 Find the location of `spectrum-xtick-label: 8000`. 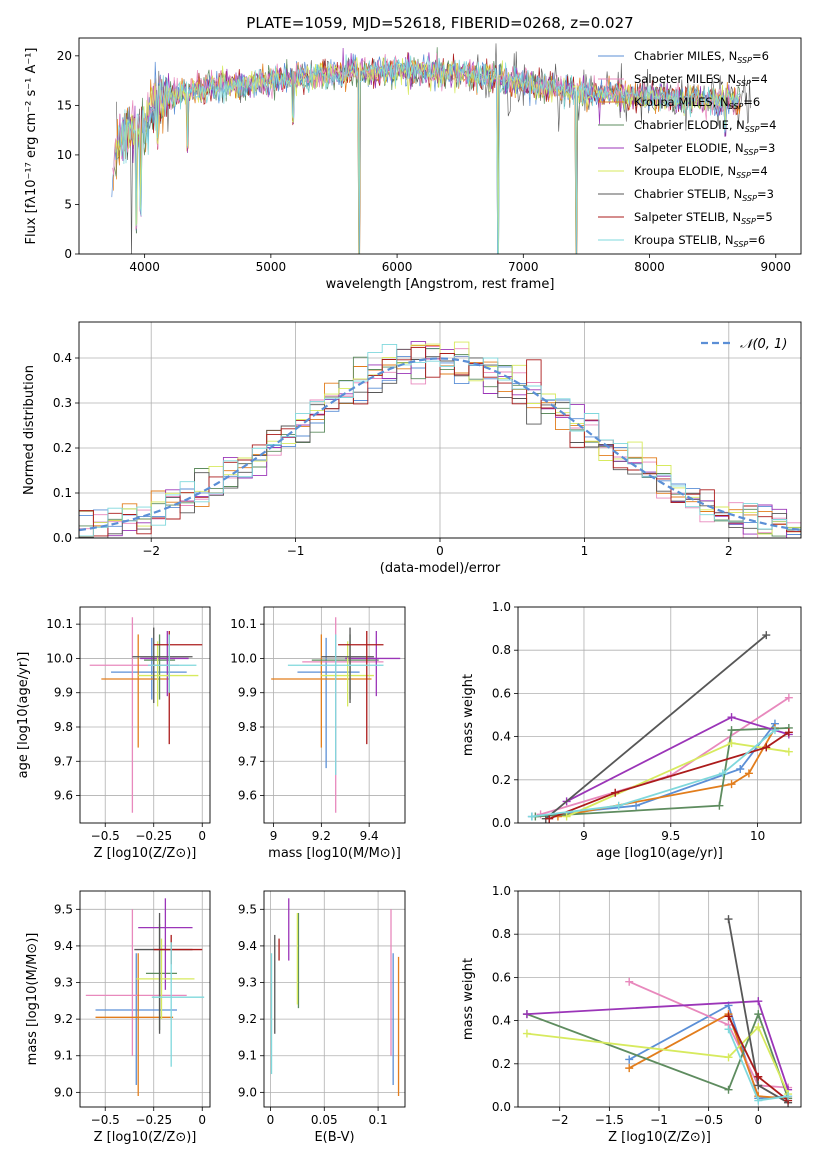

spectrum-xtick-label: 8000 is located at coordinates (649, 267).